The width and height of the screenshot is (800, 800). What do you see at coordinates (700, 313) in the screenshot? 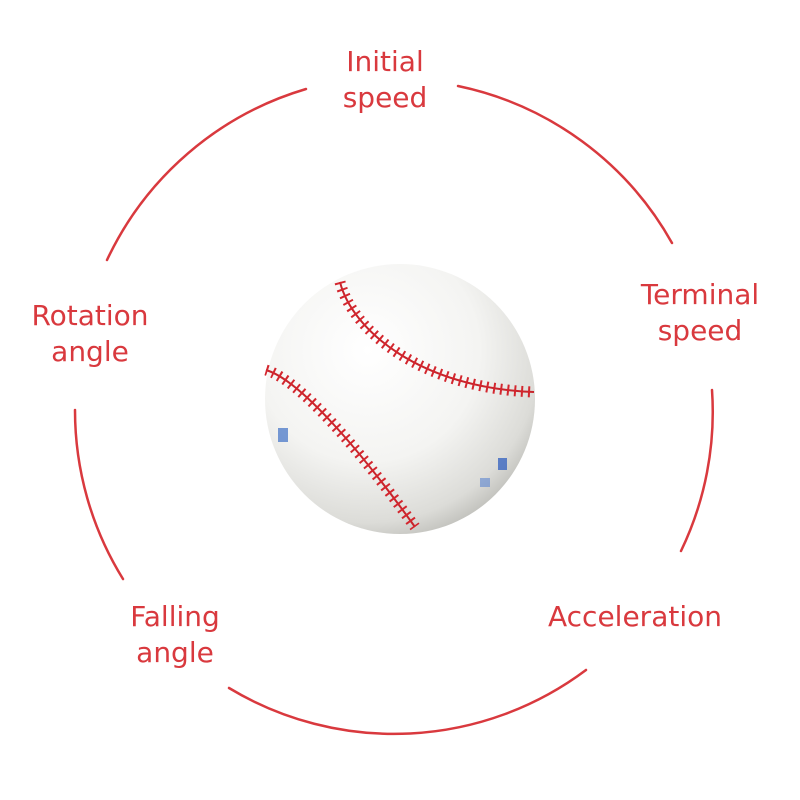
I see `label-terminal-speed: Terminal speed` at bounding box center [700, 313].